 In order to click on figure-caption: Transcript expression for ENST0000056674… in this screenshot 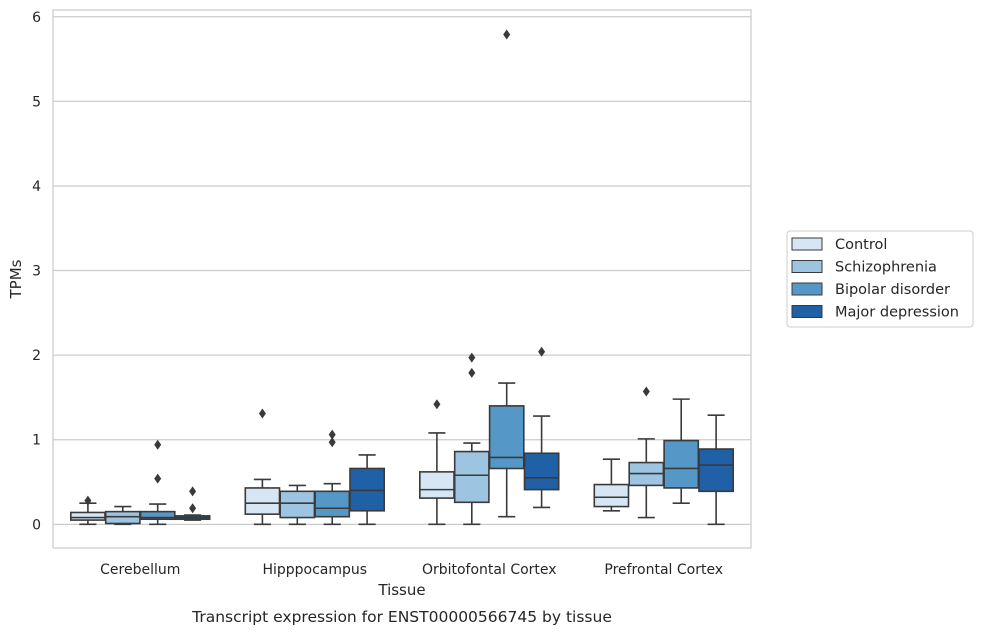, I will do `click(401, 617)`.